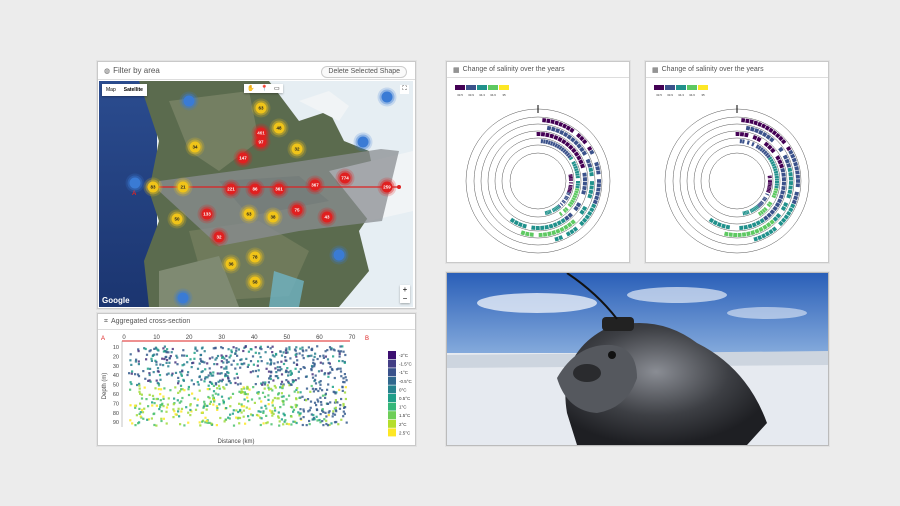 This screenshot has width=900, height=506. Describe the element at coordinates (231, 189) in the screenshot. I see `map-marker: 221` at that location.